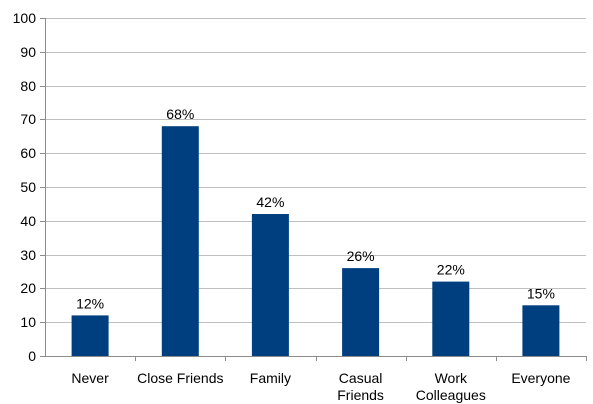 This screenshot has height=404, width=593. I want to click on y-tick-label: 10, so click(28, 322).